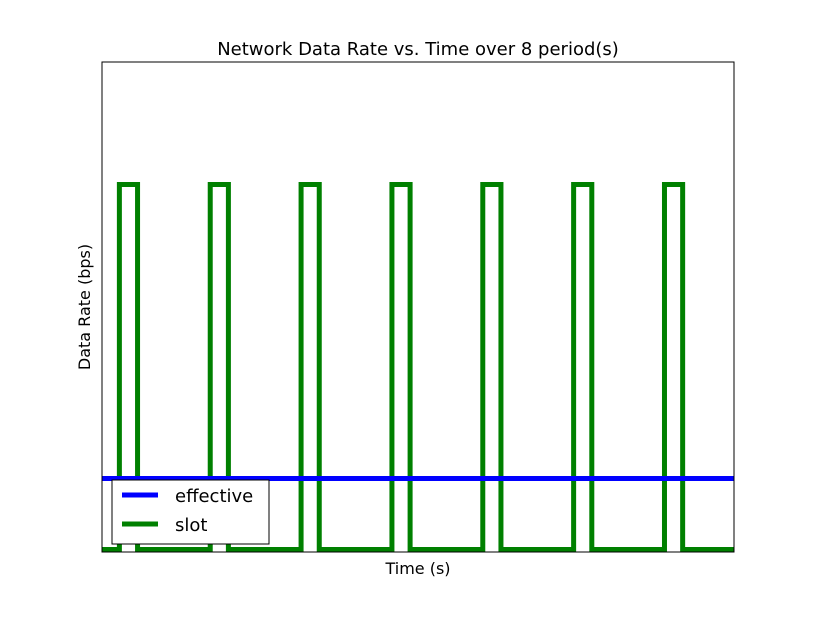 The height and width of the screenshot is (619, 815). Describe the element at coordinates (214, 496) in the screenshot. I see `legend-label-effective: effective` at that location.